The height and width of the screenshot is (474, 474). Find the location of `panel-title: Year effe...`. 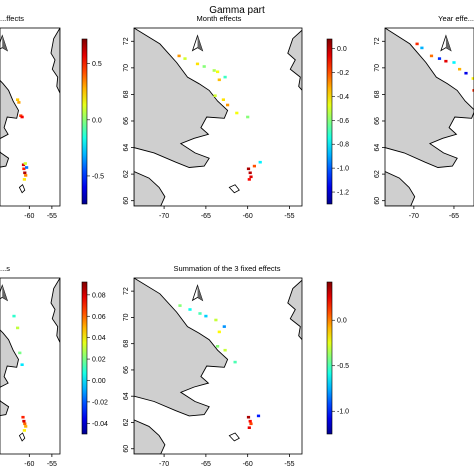

panel-title: Year effe... is located at coordinates (456, 18).